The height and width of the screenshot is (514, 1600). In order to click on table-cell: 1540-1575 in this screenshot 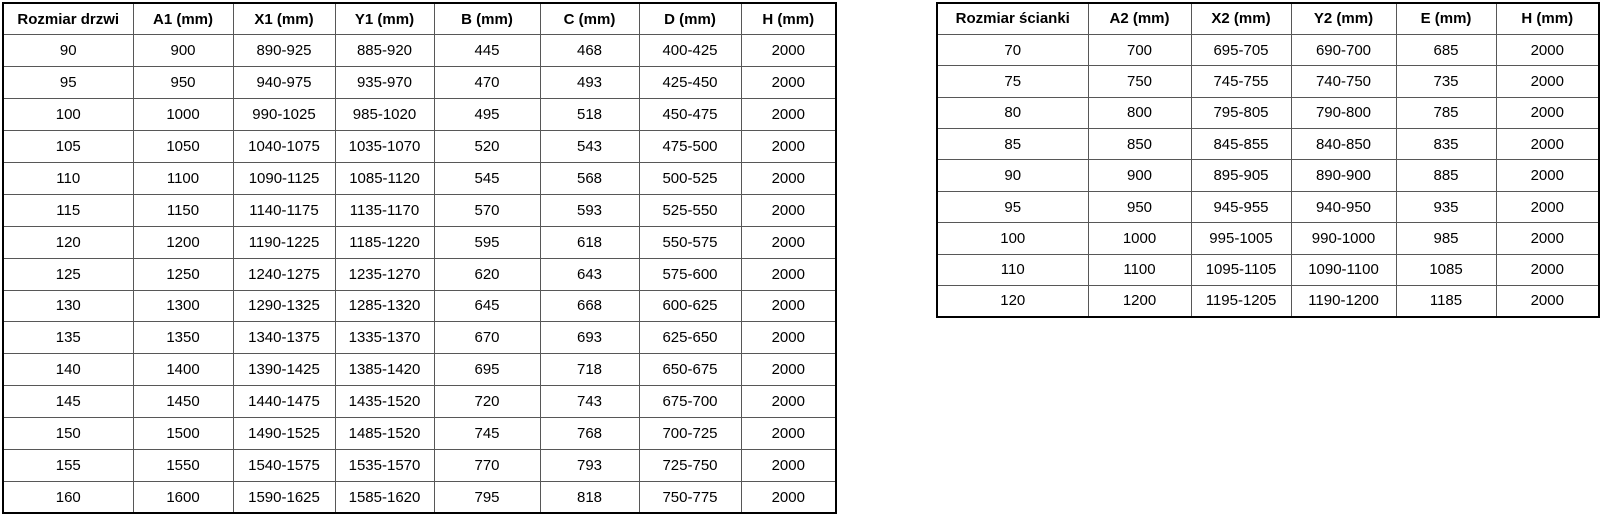, I will do `click(284, 465)`.